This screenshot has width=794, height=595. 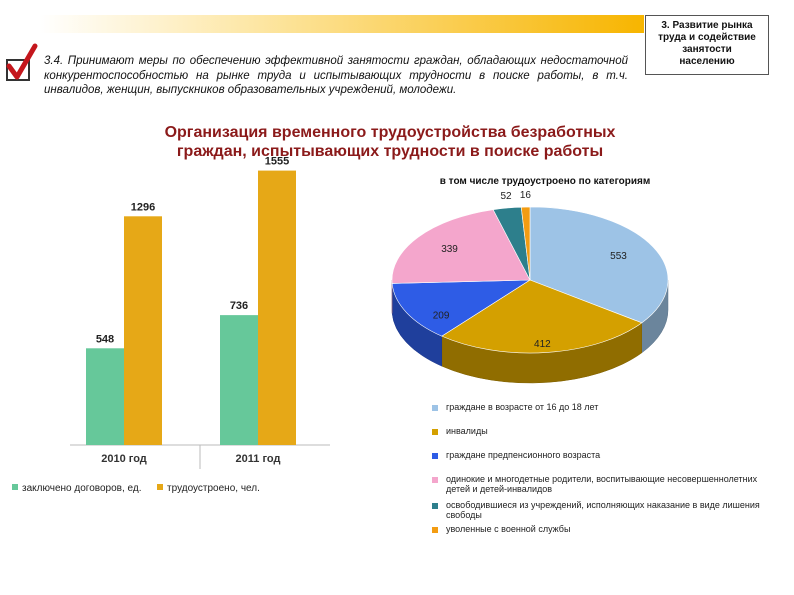 I want to click on bar-value-label-1-1: 1555, so click(x=277, y=162).